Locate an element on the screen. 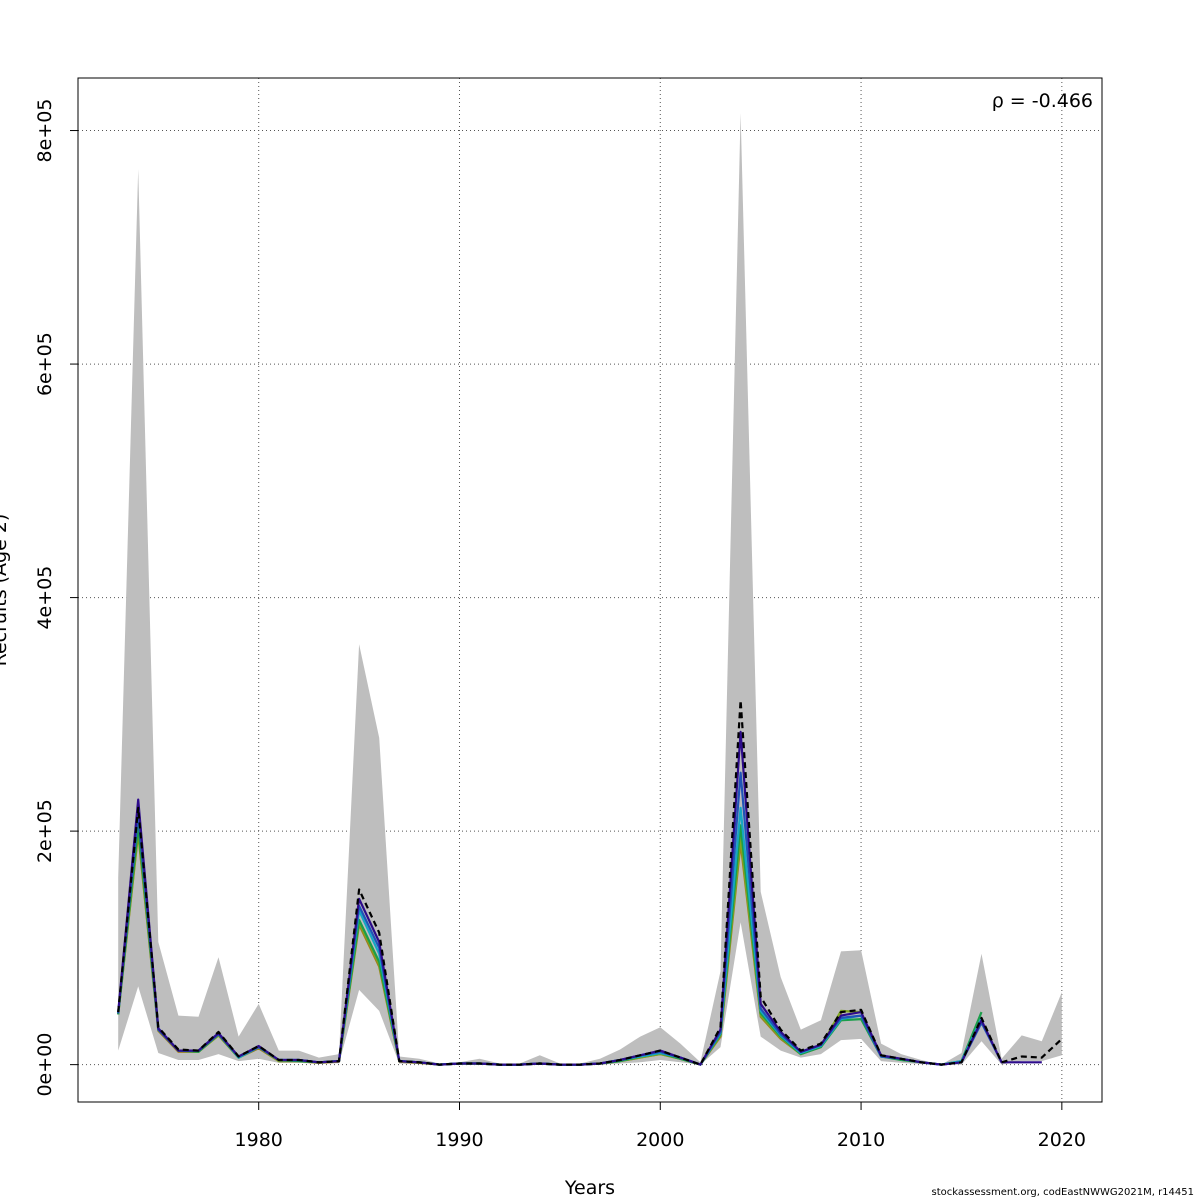 Image resolution: width=1200 pixels, height=1200 pixels. y-tick-label: 0e+00 is located at coordinates (45, 1065).